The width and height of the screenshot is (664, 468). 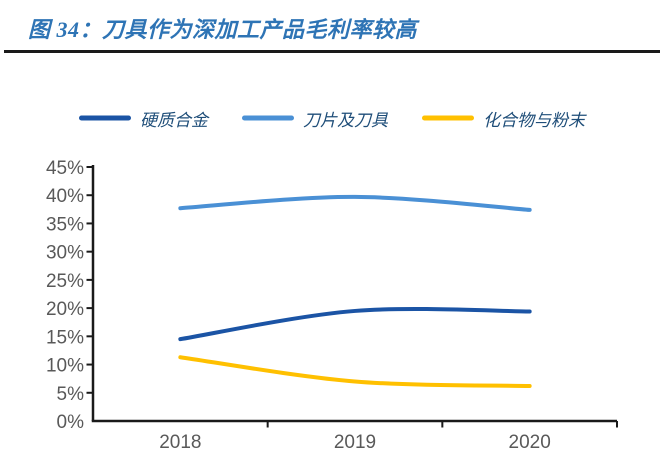 What do you see at coordinates (65, 253) in the screenshot?
I see `y-tick-label: 30%` at bounding box center [65, 253].